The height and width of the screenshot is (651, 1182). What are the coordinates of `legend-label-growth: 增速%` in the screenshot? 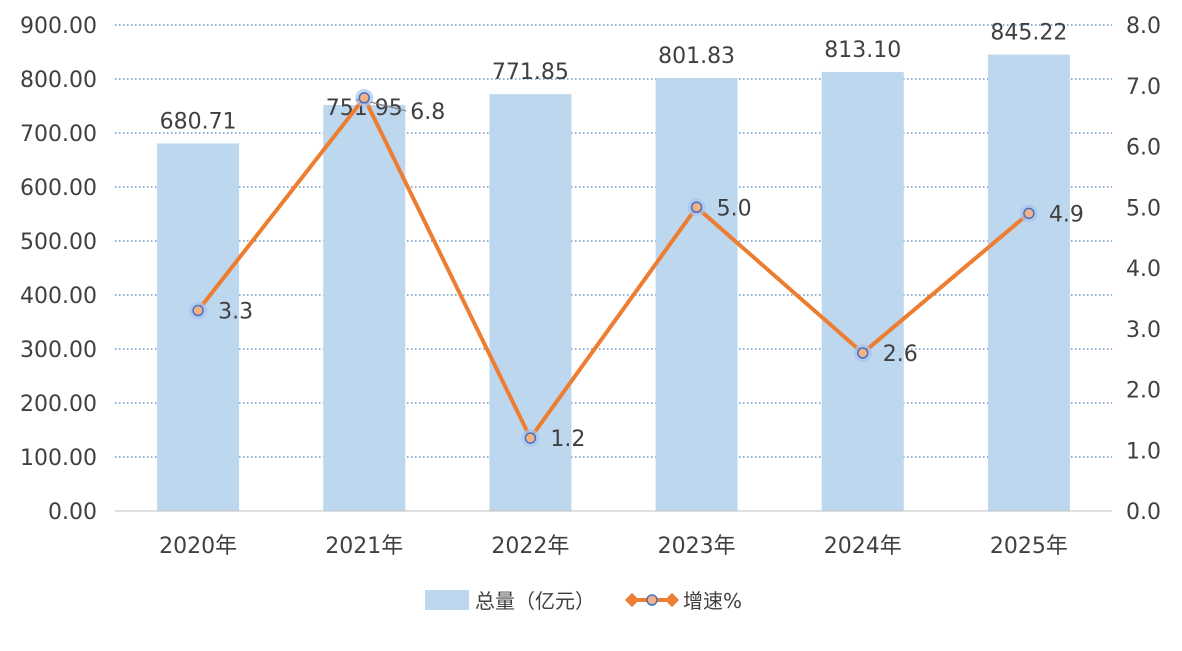 It's located at (712, 601).